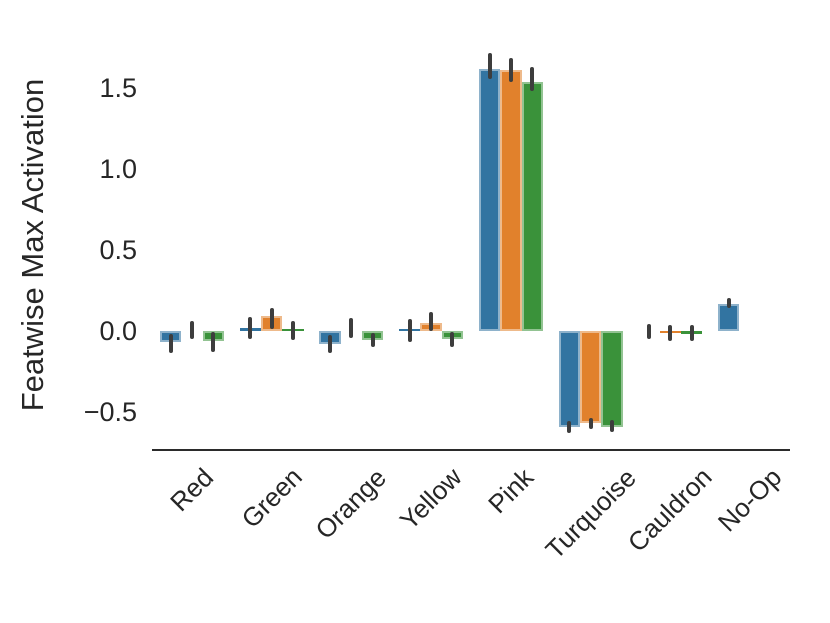  Describe the element at coordinates (729, 317) in the screenshot. I see `bar-no-op-blue` at that location.